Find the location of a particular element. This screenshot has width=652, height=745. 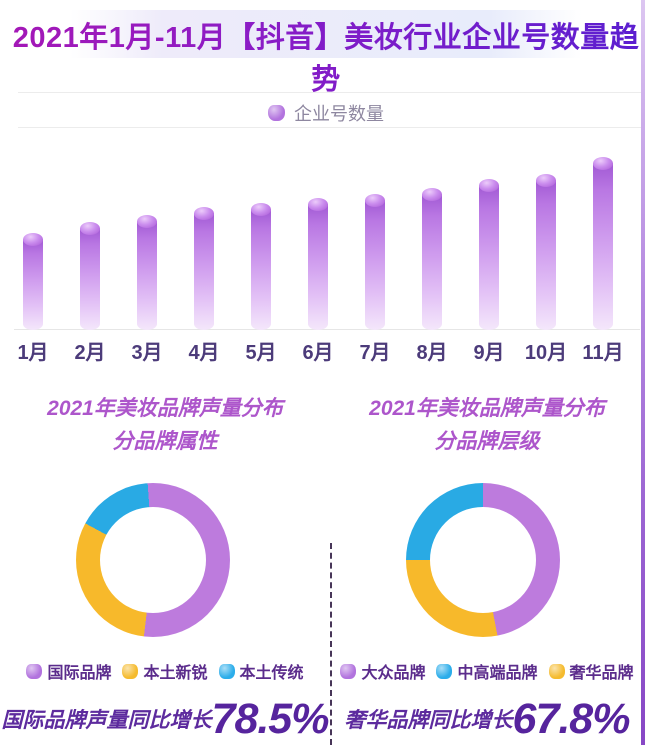

donut-chart-brand-tier is located at coordinates (483, 560).